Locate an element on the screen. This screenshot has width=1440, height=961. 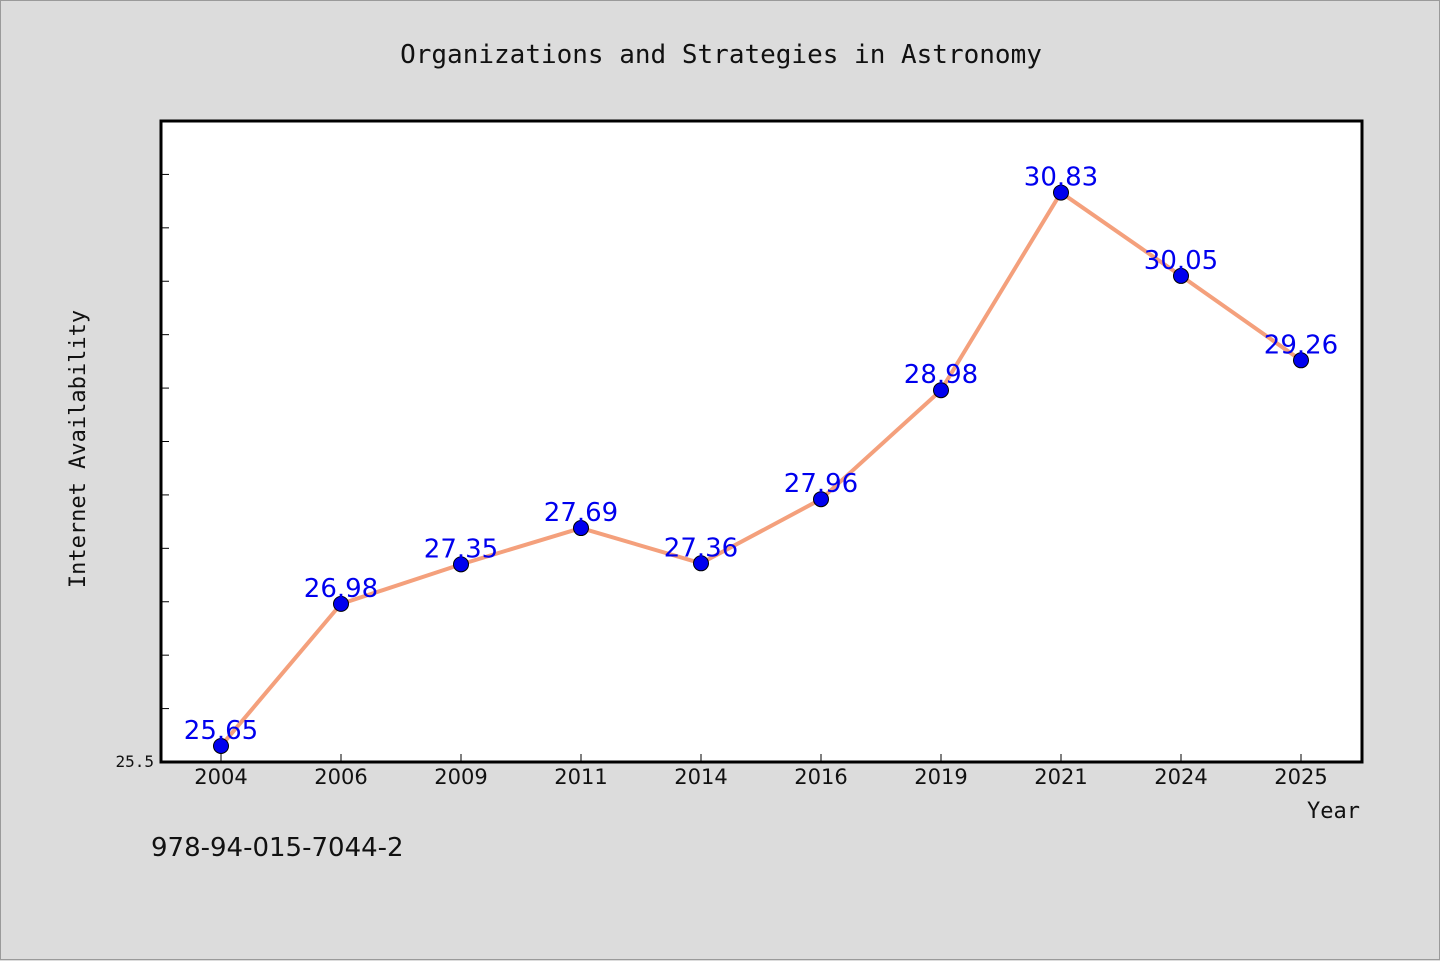
data-label: 30.83 is located at coordinates (1061, 178).